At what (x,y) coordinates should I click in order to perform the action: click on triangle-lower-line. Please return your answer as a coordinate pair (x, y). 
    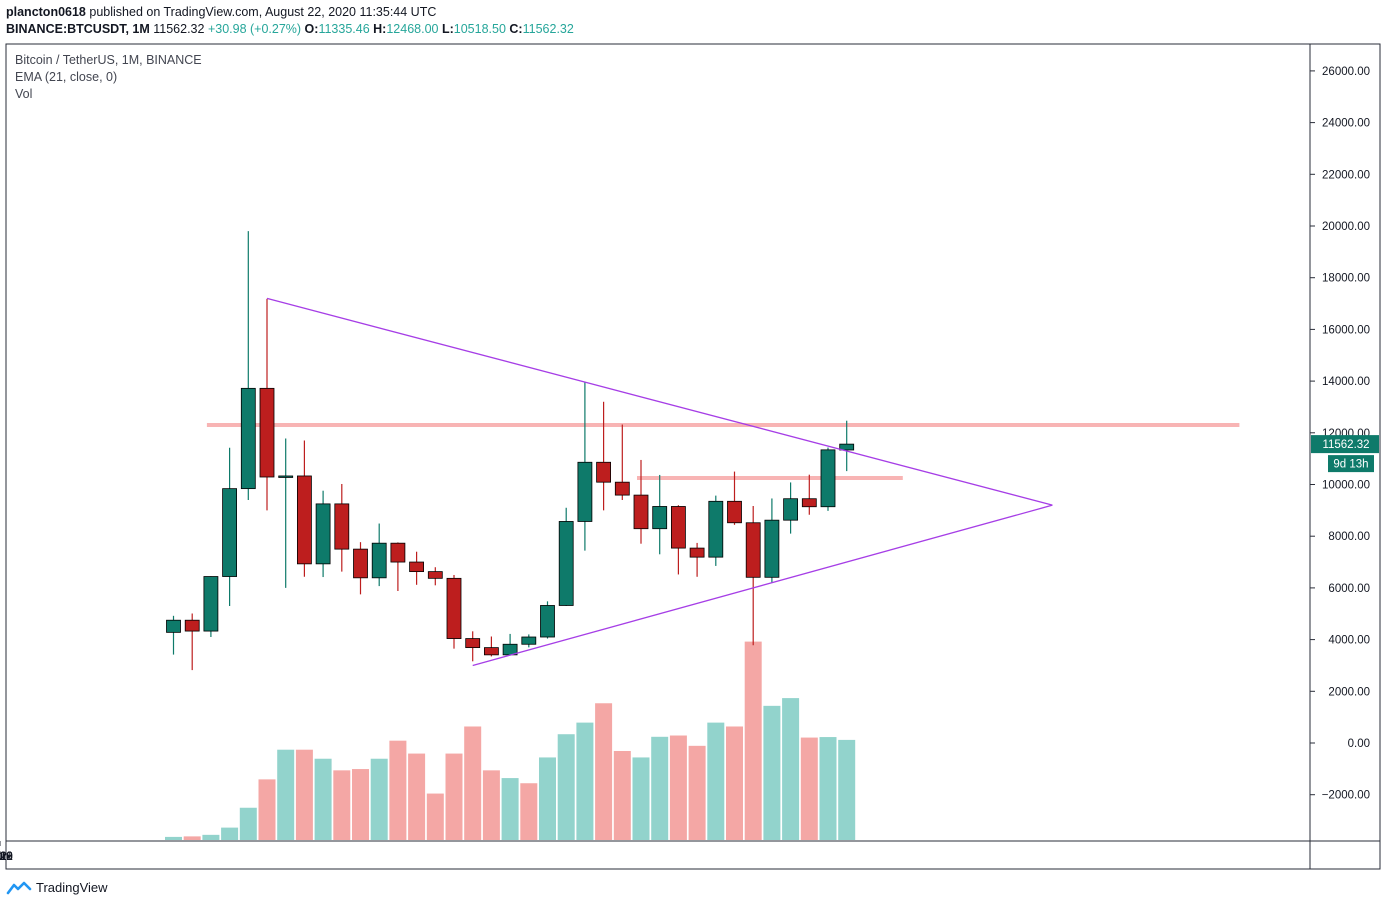
    Looking at the image, I should click on (762, 585).